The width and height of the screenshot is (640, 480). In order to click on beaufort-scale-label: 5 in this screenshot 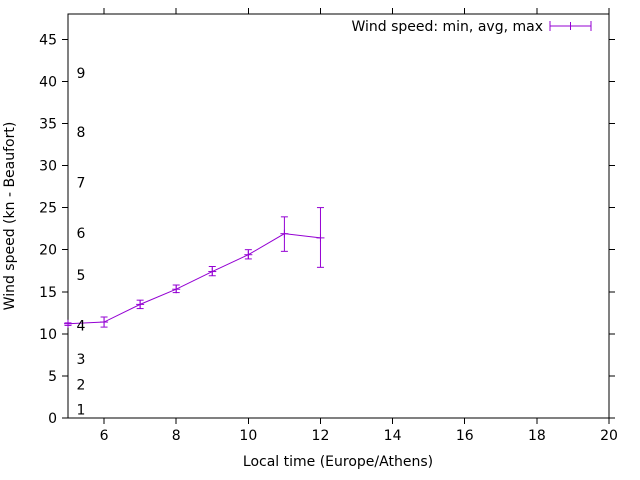, I will do `click(81, 276)`.